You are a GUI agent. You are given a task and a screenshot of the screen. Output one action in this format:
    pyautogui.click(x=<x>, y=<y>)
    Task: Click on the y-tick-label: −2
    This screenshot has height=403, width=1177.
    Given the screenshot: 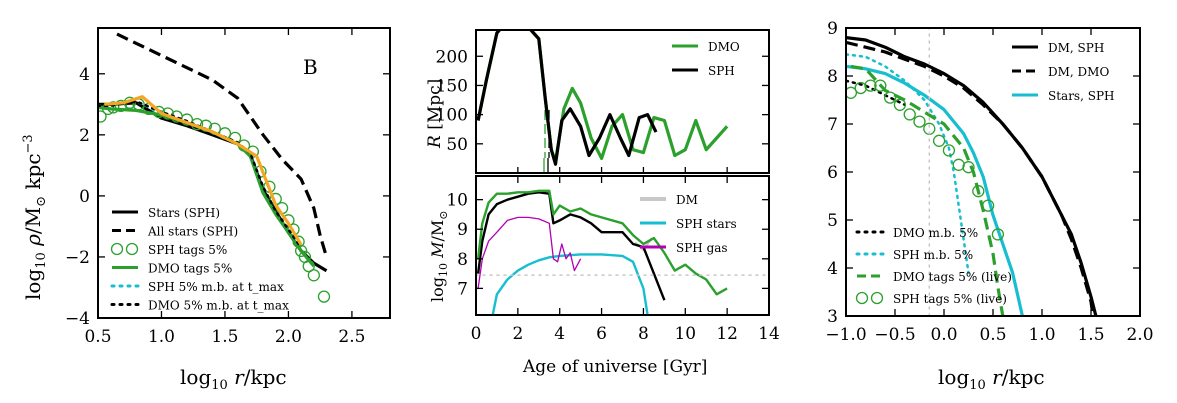 What is the action you would take?
    pyautogui.click(x=77, y=258)
    